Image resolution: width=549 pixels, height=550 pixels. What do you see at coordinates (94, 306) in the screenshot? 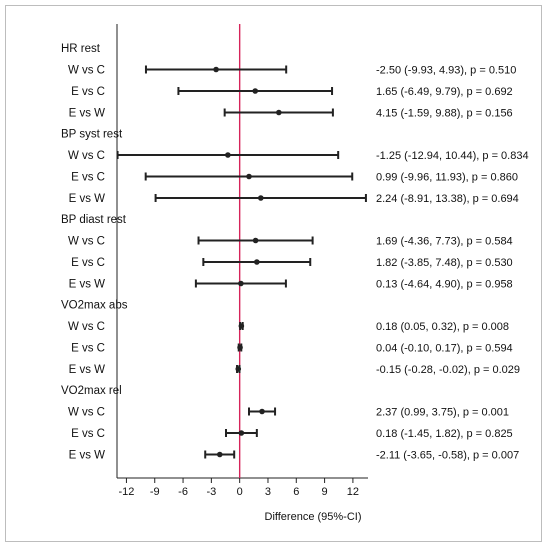
I see `group-label: VO2max abs` at bounding box center [94, 306].